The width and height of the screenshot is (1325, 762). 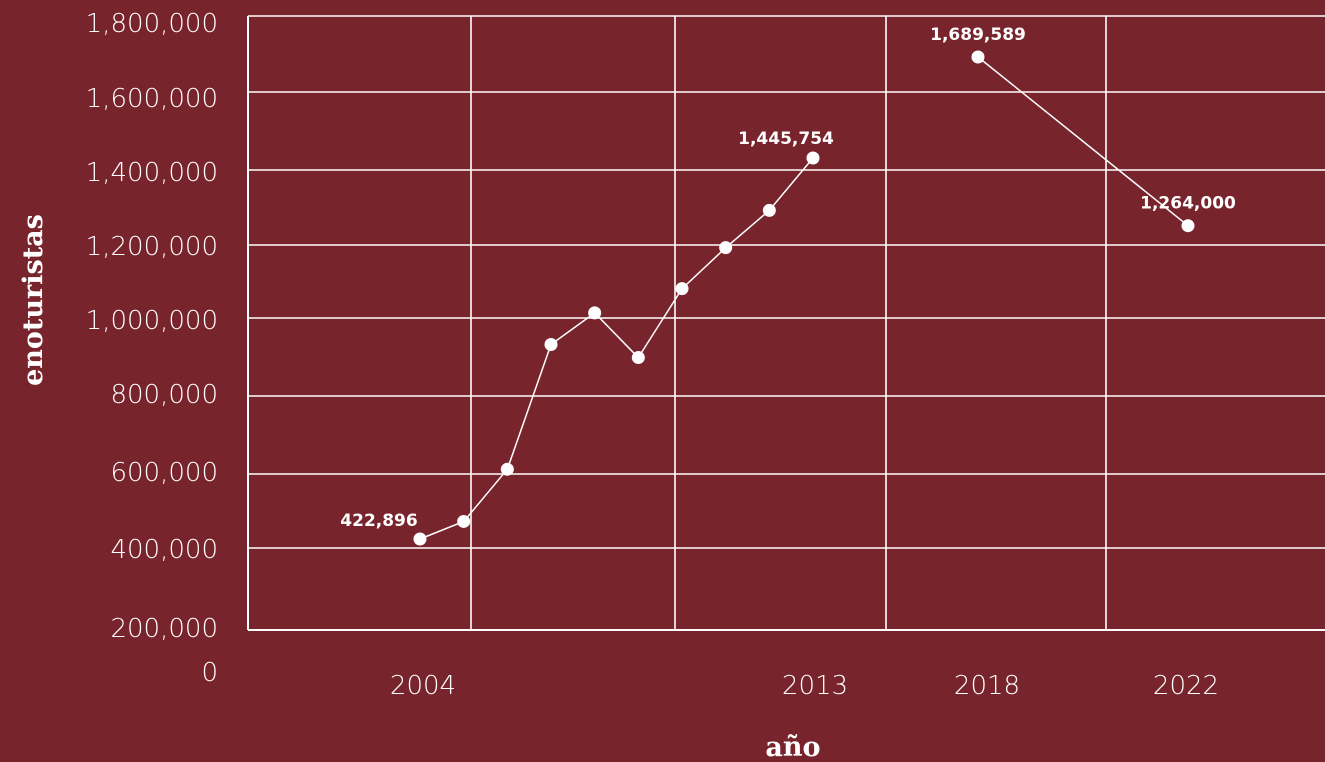 What do you see at coordinates (786, 139) in the screenshot?
I see `data-label: 1,445,754` at bounding box center [786, 139].